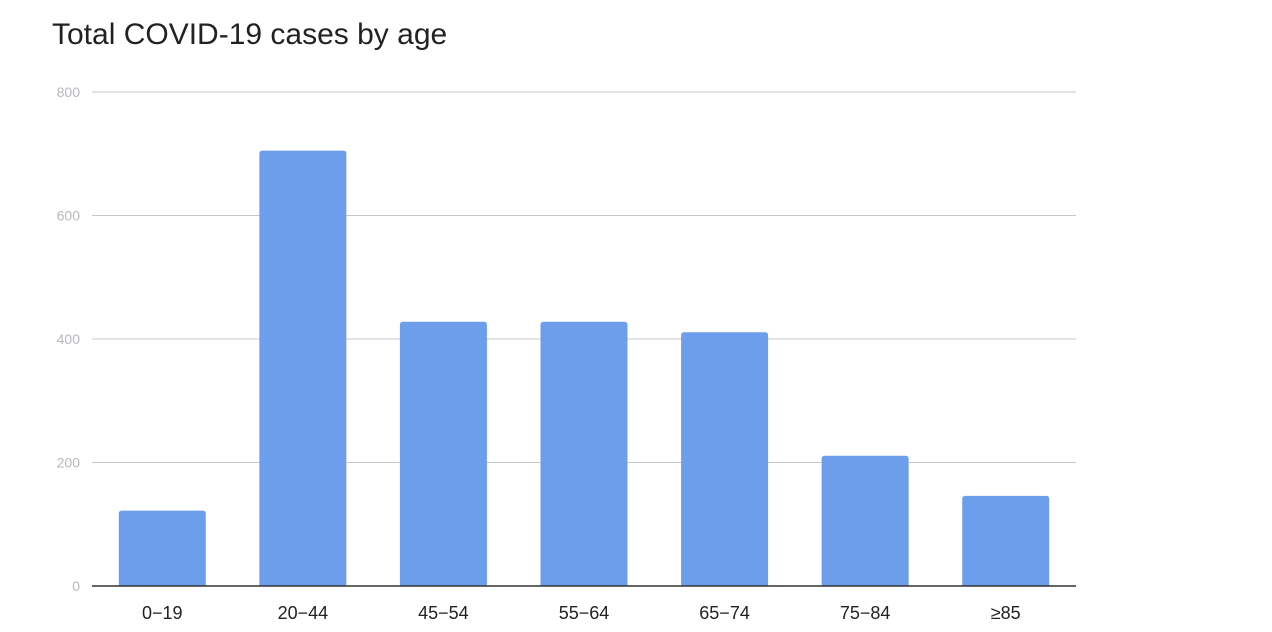 This screenshot has height=632, width=1272. Describe the element at coordinates (1006, 613) in the screenshot. I see `x-category-label: ≥85` at that location.